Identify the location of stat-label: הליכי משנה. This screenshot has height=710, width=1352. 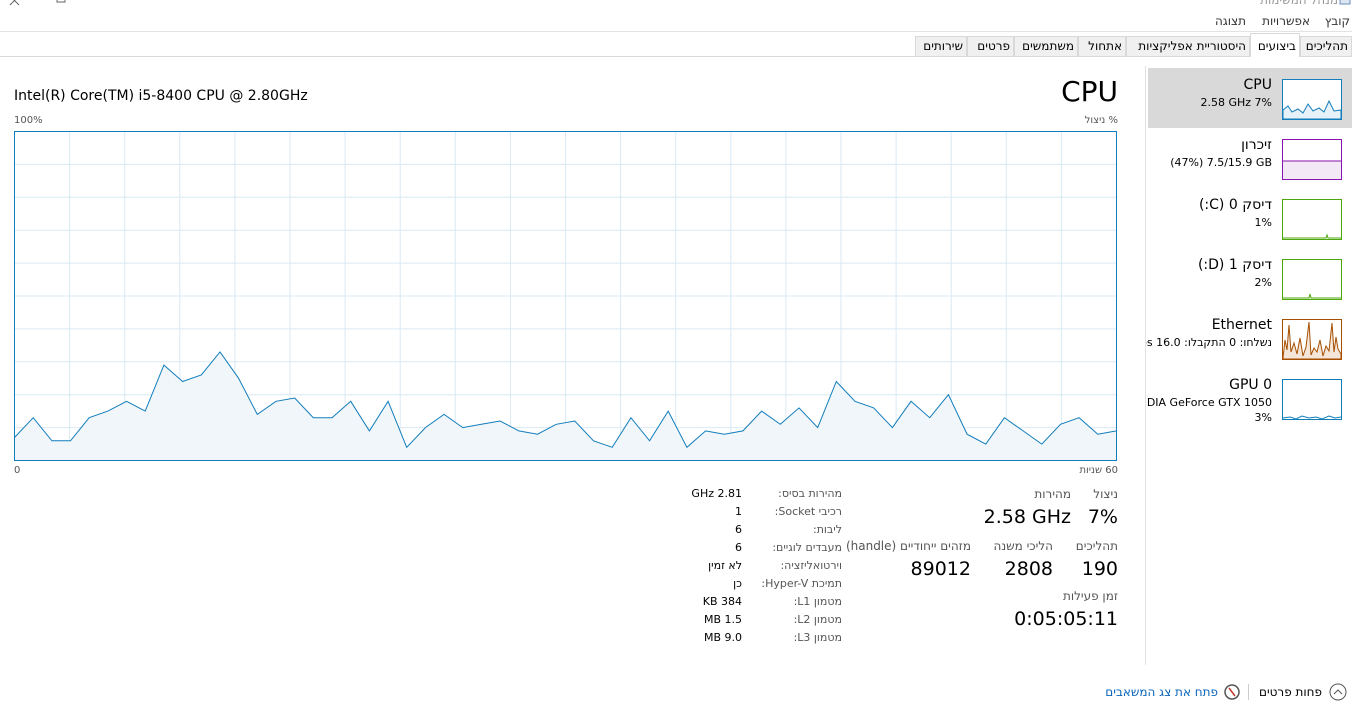
(1023, 546).